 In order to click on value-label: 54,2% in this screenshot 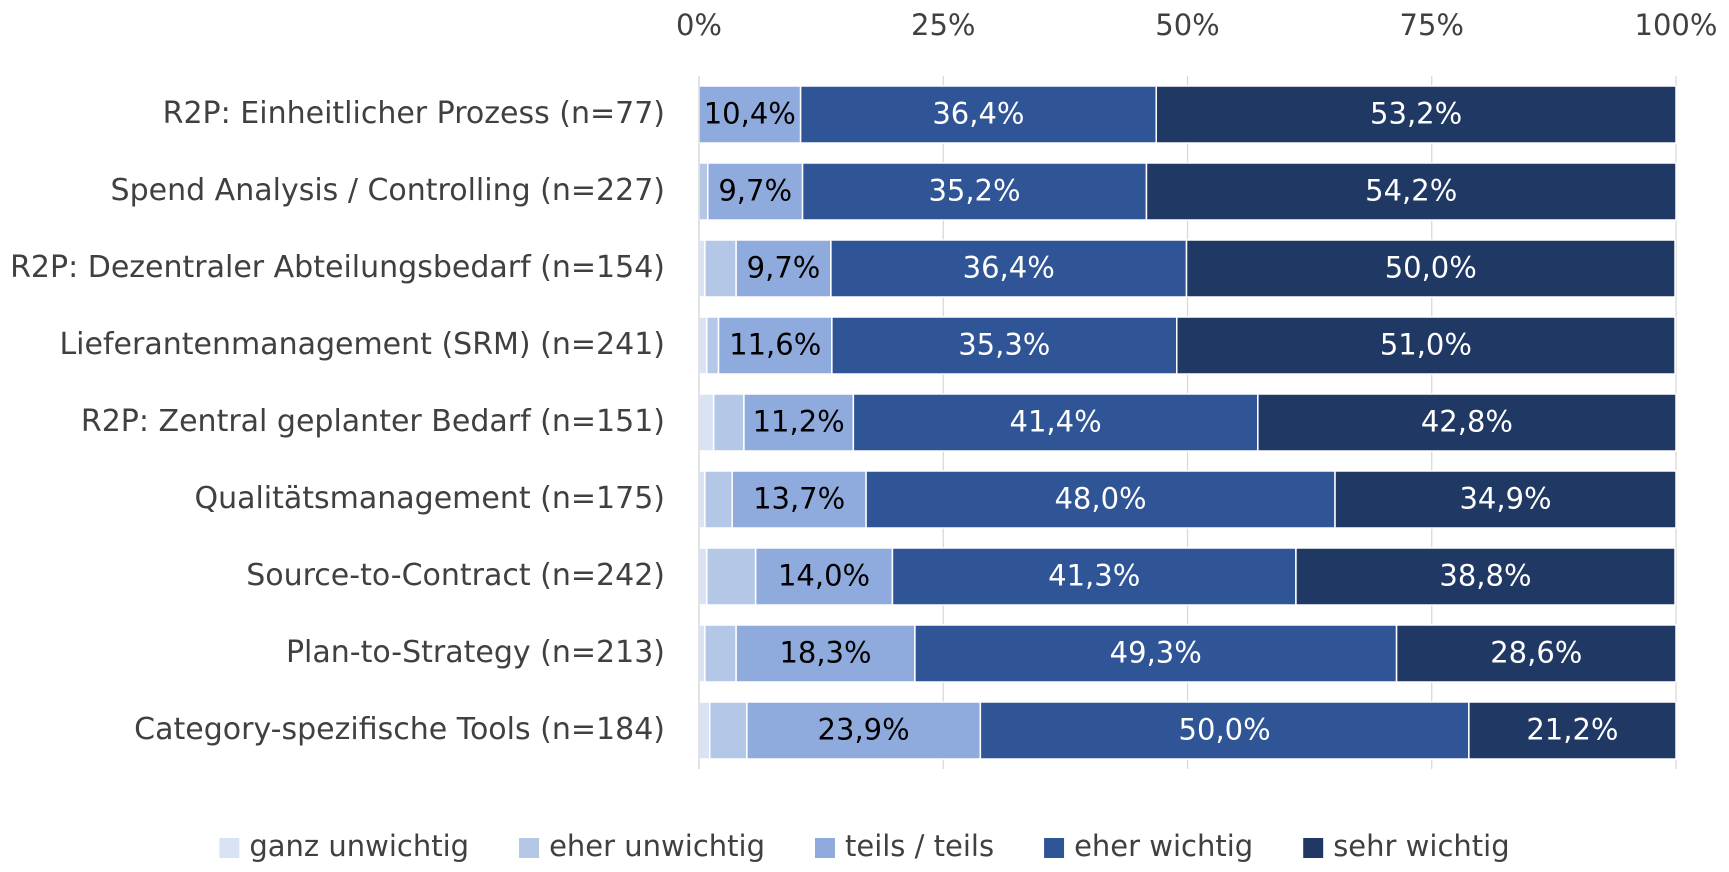, I will do `click(1411, 191)`.